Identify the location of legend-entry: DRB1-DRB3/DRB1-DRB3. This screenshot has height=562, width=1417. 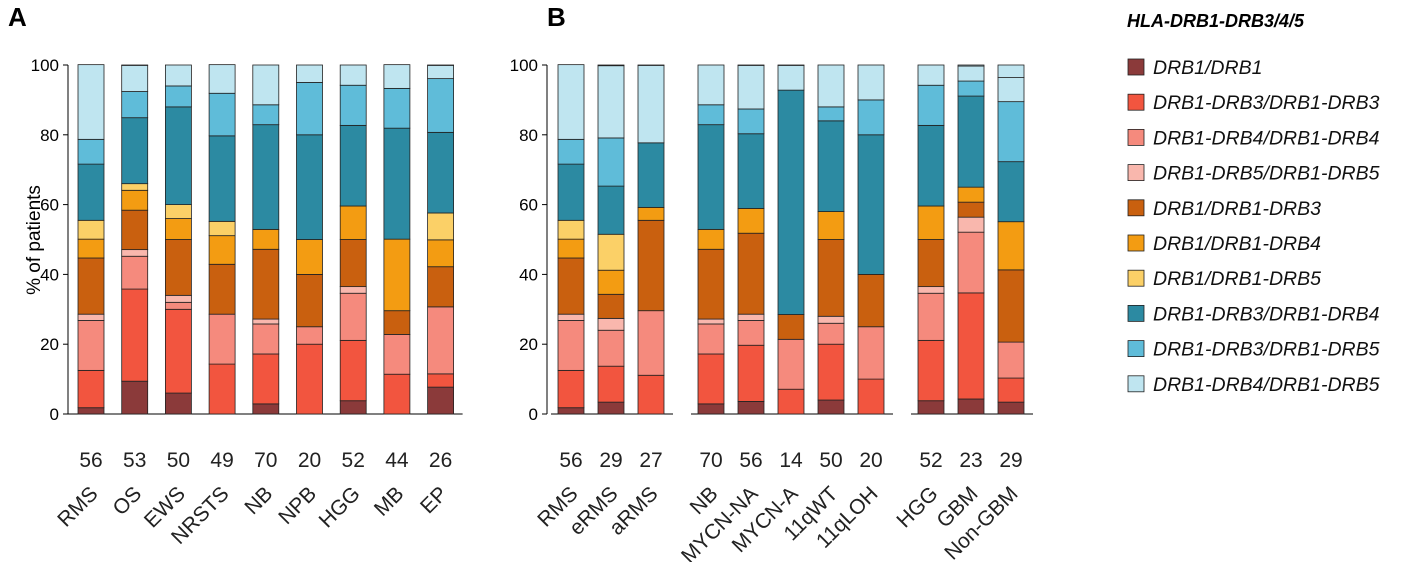
(1266, 103).